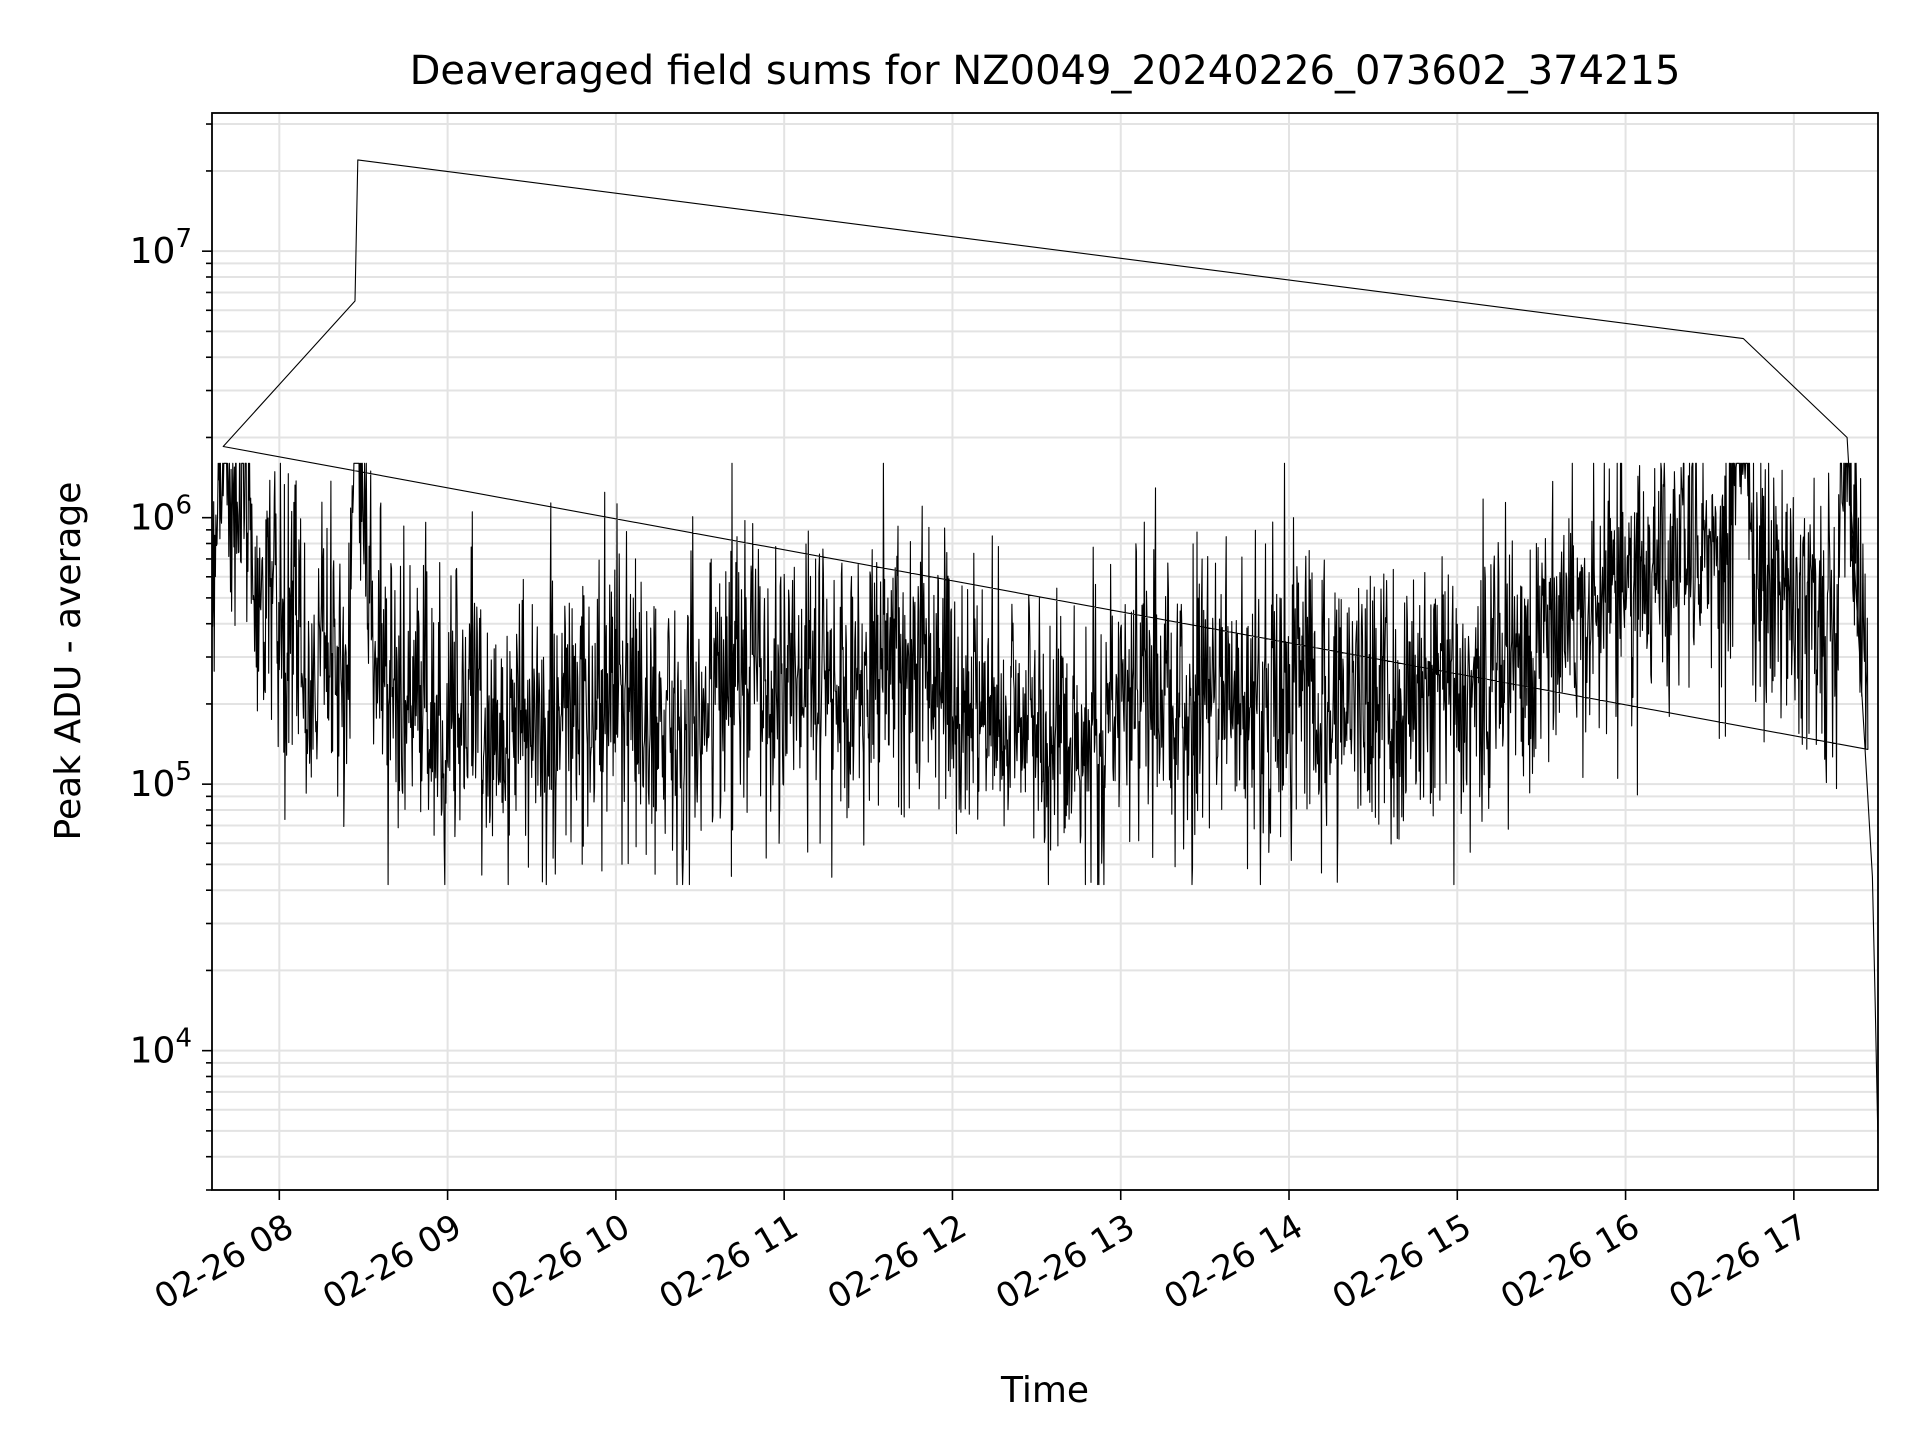  I want to click on y-tick-exponent: 7, so click(183, 239).